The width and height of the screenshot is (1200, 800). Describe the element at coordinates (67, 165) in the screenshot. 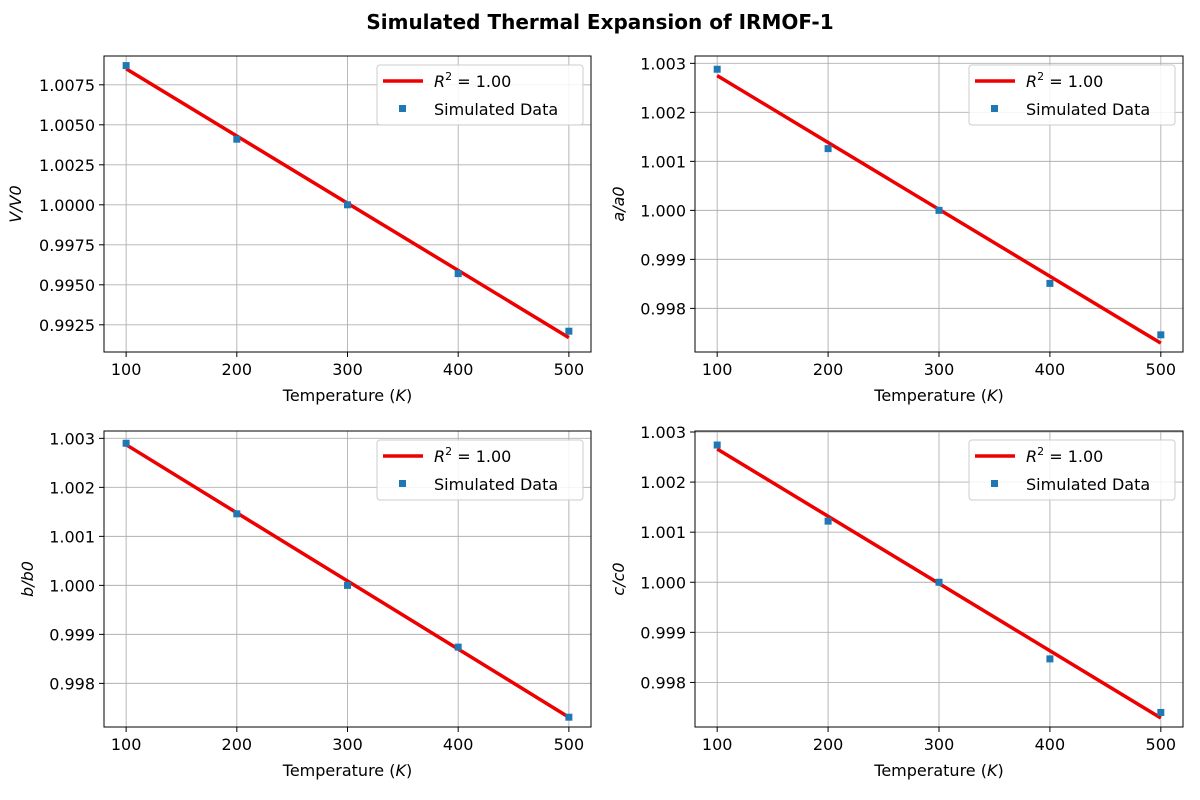

I see `y-tick-label: 1.0025` at that location.